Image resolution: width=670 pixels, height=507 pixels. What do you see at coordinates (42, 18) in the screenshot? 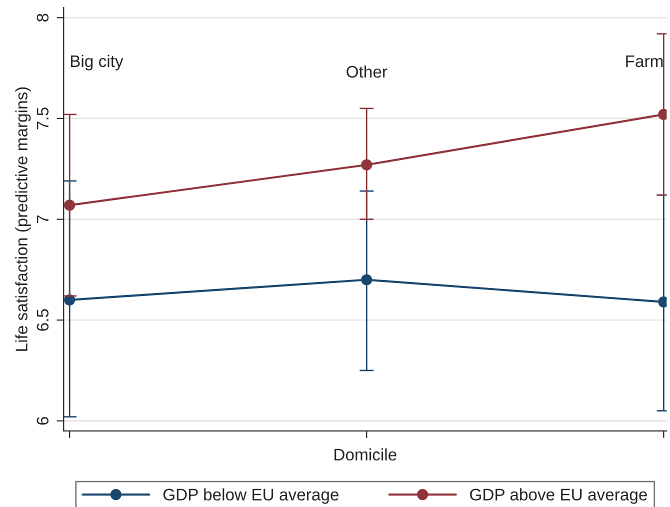
I see `y-tick-label: 8` at bounding box center [42, 18].